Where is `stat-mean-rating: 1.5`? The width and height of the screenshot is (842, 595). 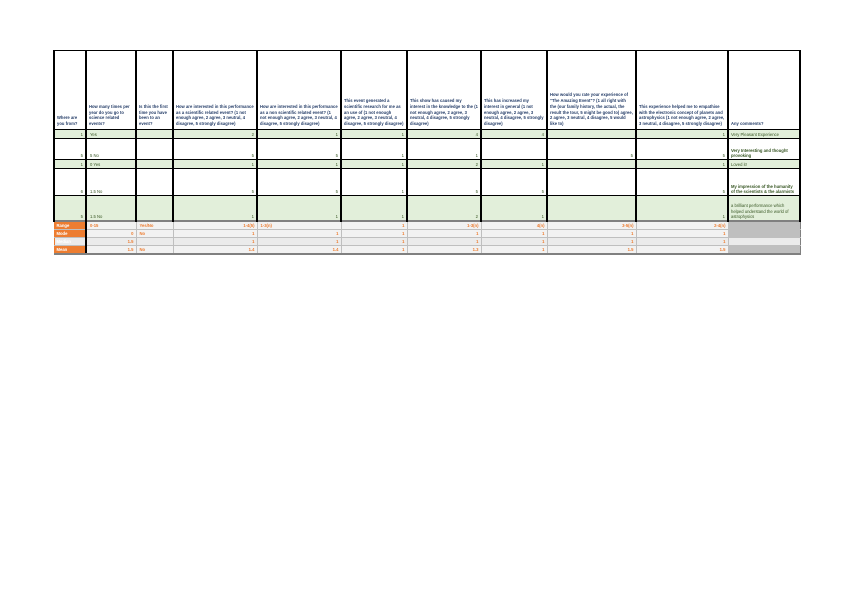 stat-mean-rating: 1.5 is located at coordinates (591, 250).